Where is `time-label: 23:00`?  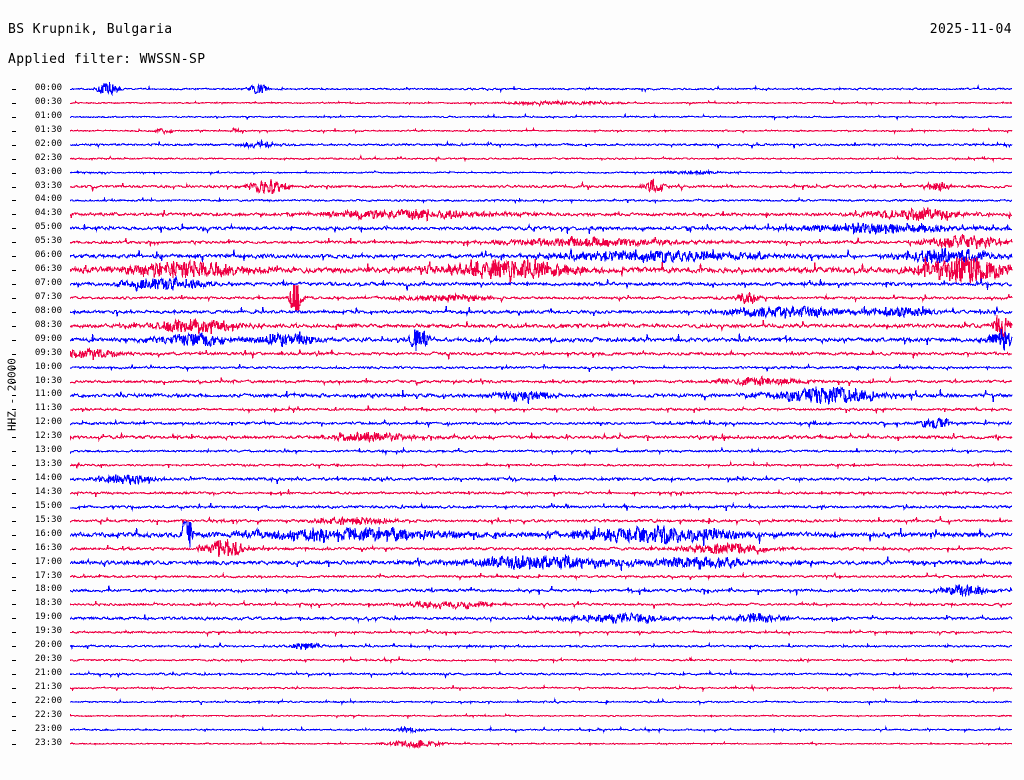
time-label: 23:00 is located at coordinates (48, 728).